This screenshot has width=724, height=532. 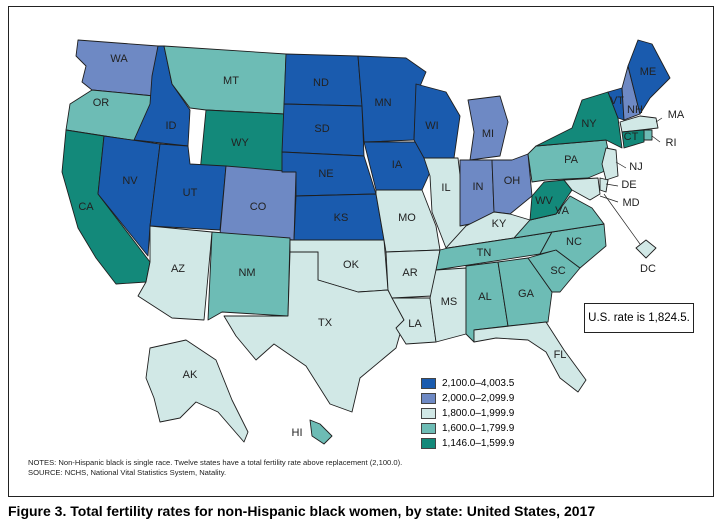 I want to click on label-CA: CA, so click(x=86, y=207).